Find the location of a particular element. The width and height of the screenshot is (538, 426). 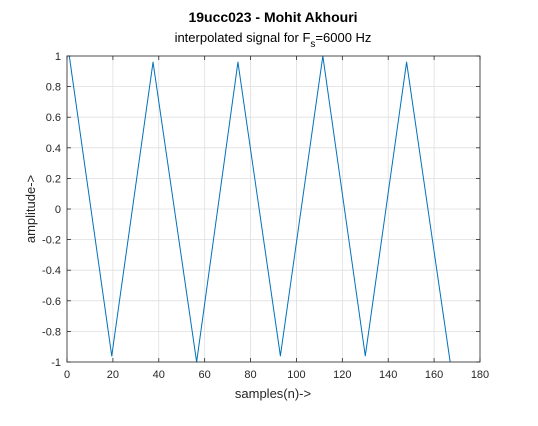

x-tick-label: 20 is located at coordinates (113, 375).